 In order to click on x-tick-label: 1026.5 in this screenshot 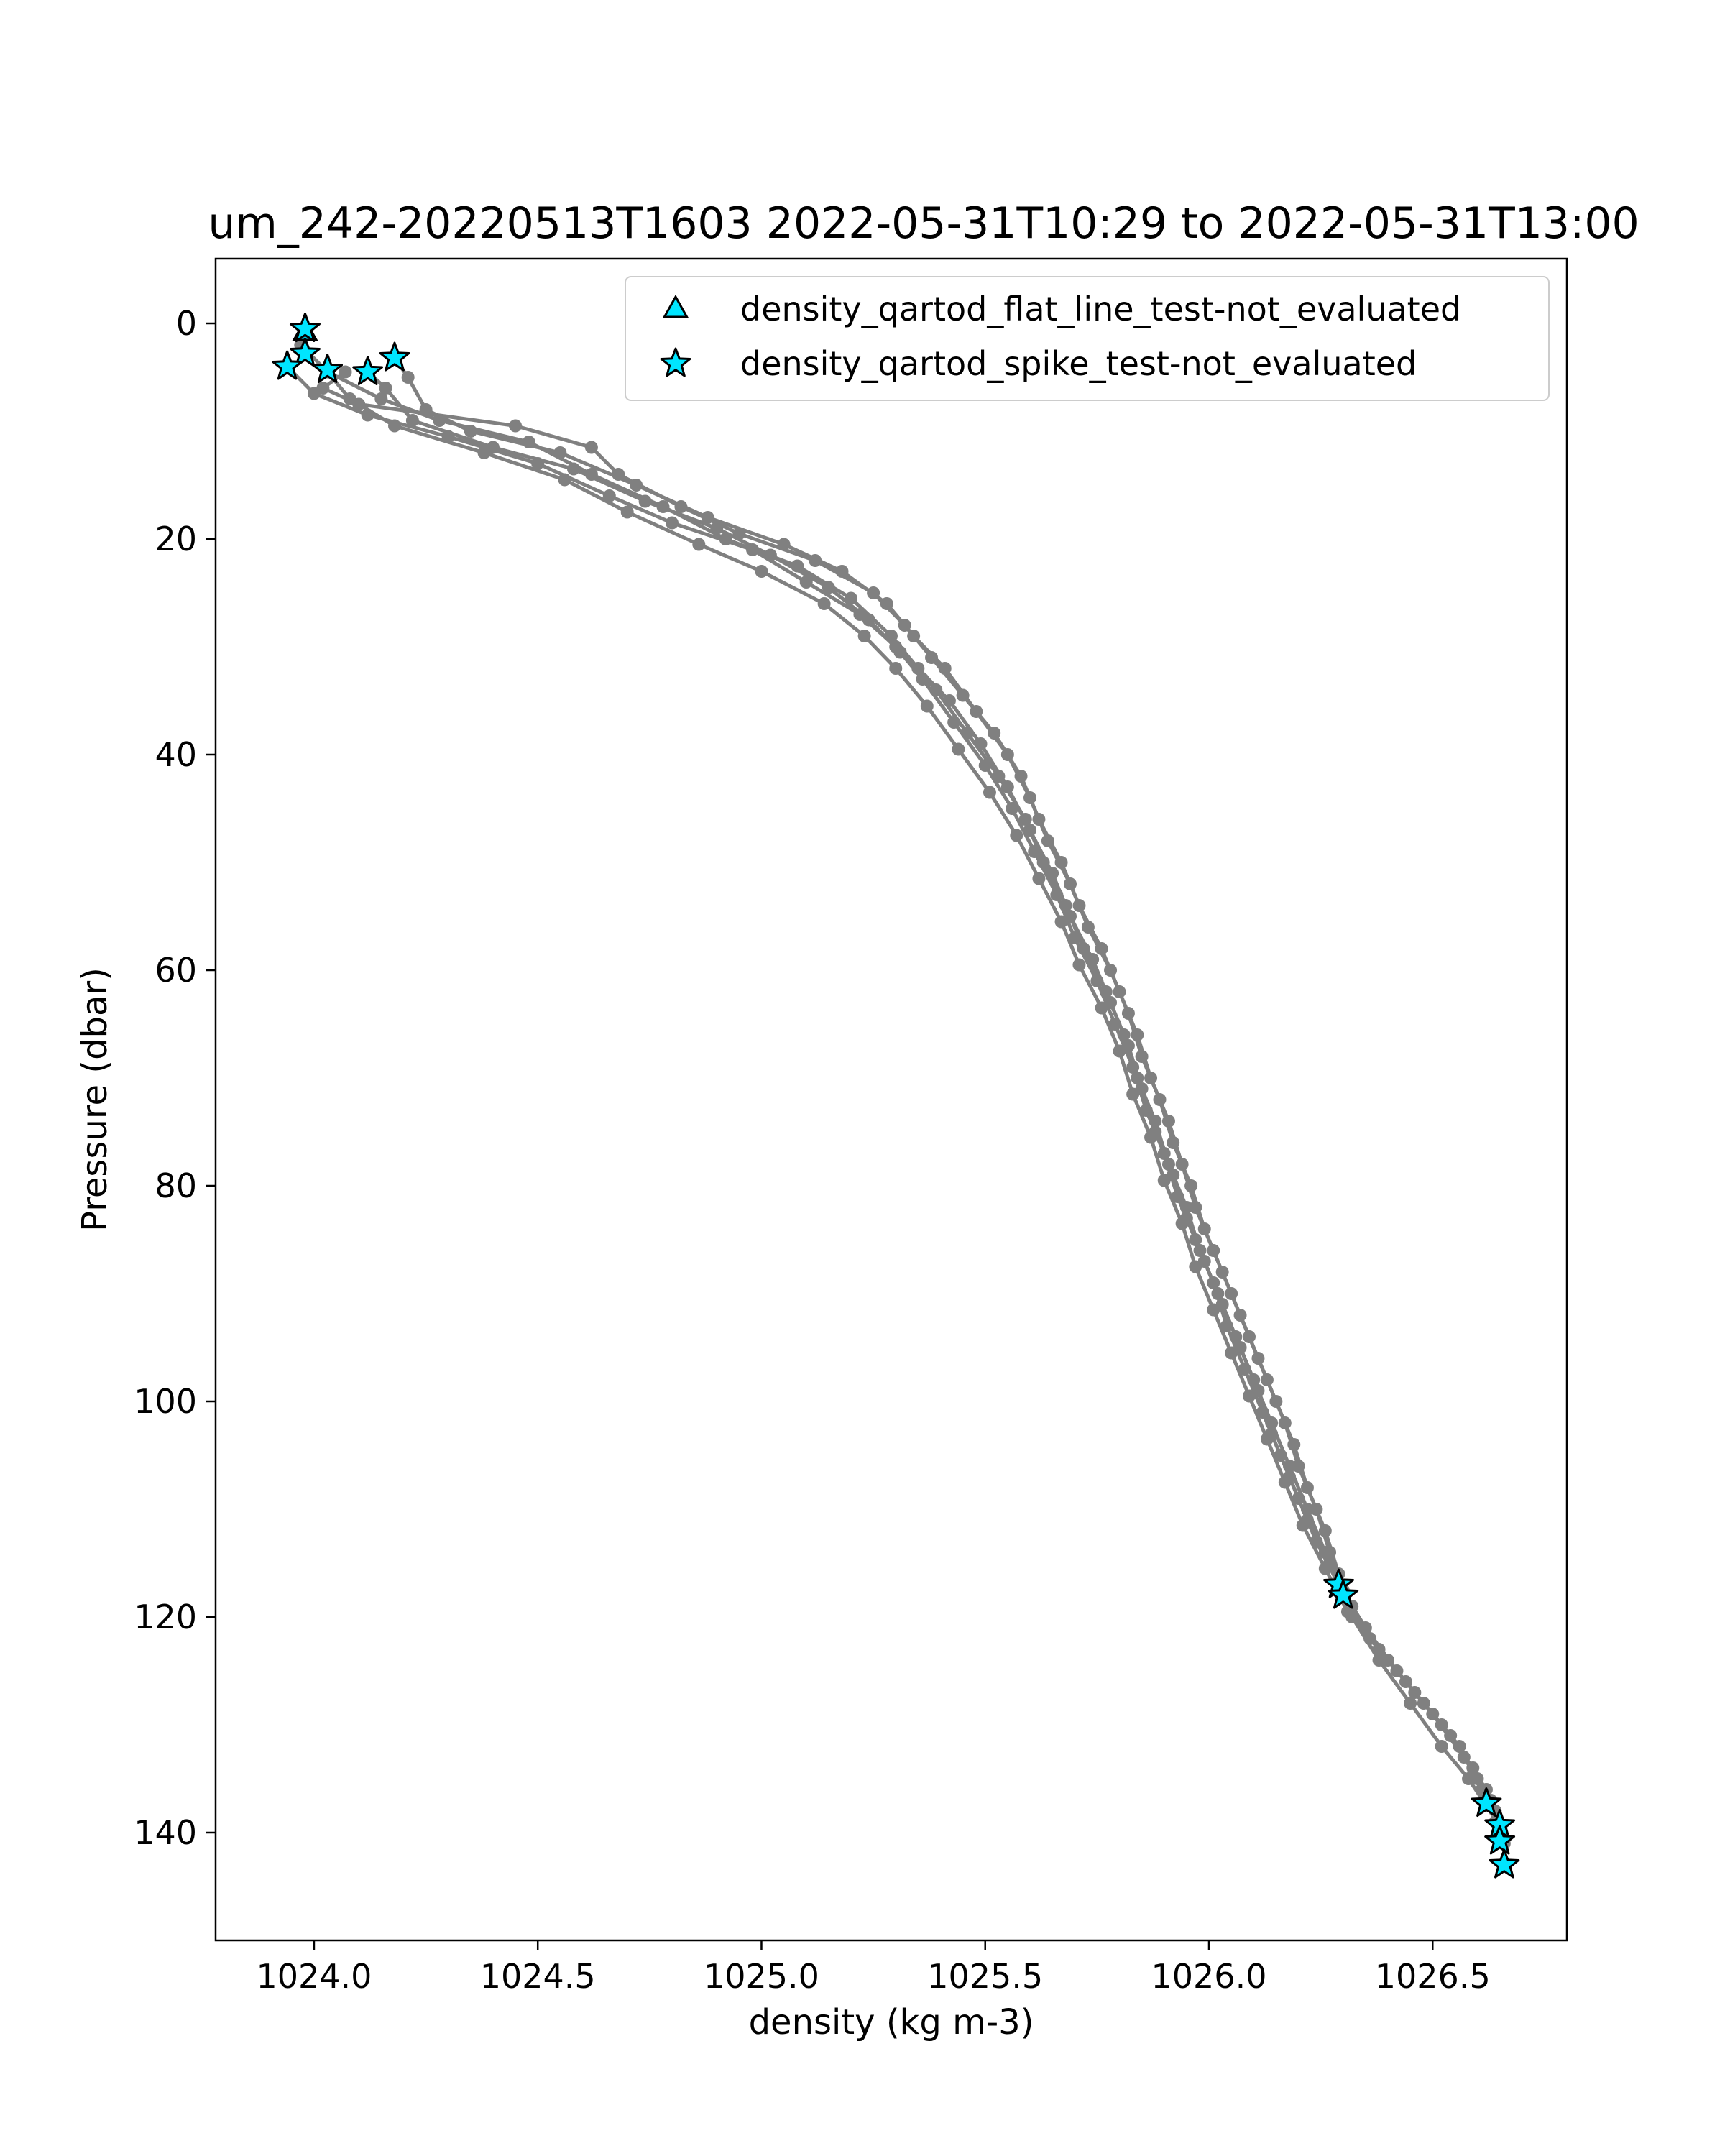, I will do `click(1433, 1977)`.